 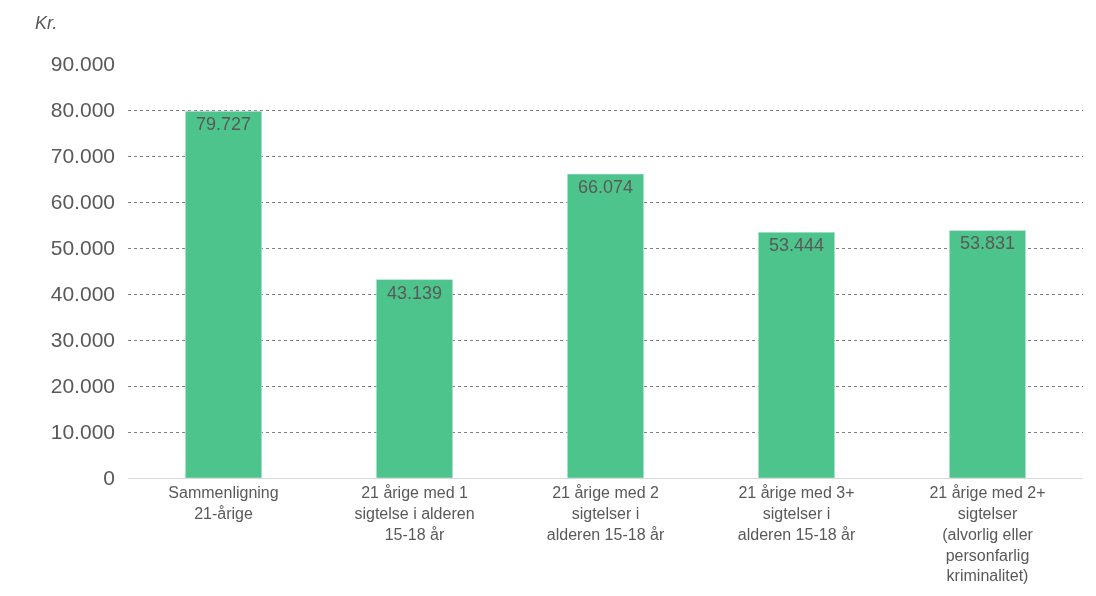 What do you see at coordinates (82, 294) in the screenshot?
I see `y-tick-label: 40.000` at bounding box center [82, 294].